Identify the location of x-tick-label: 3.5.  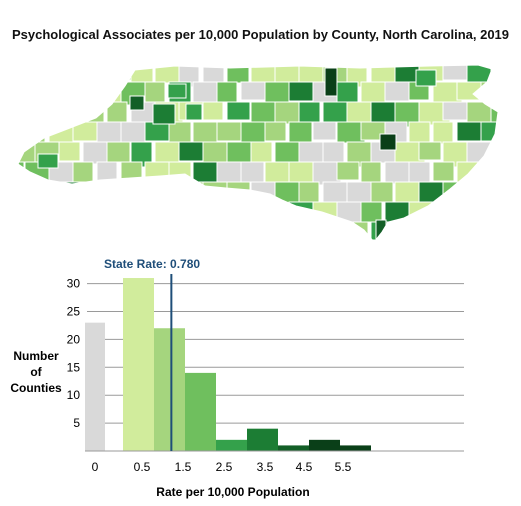
(265, 467).